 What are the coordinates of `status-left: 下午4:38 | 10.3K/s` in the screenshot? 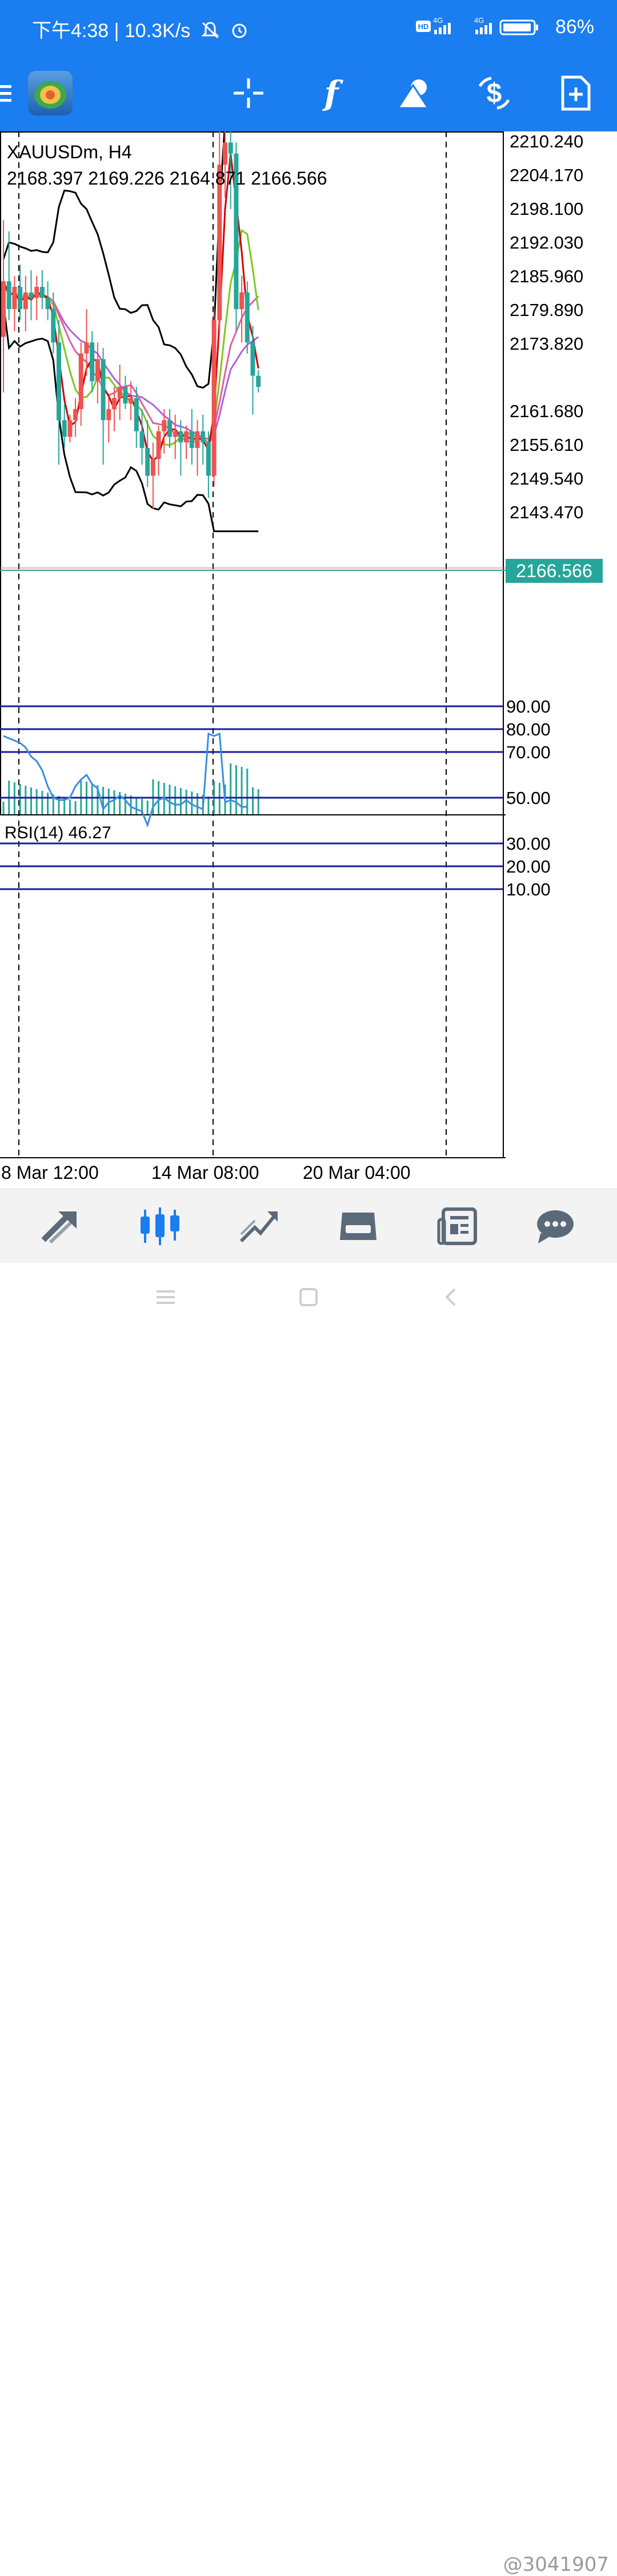 It's located at (140, 29).